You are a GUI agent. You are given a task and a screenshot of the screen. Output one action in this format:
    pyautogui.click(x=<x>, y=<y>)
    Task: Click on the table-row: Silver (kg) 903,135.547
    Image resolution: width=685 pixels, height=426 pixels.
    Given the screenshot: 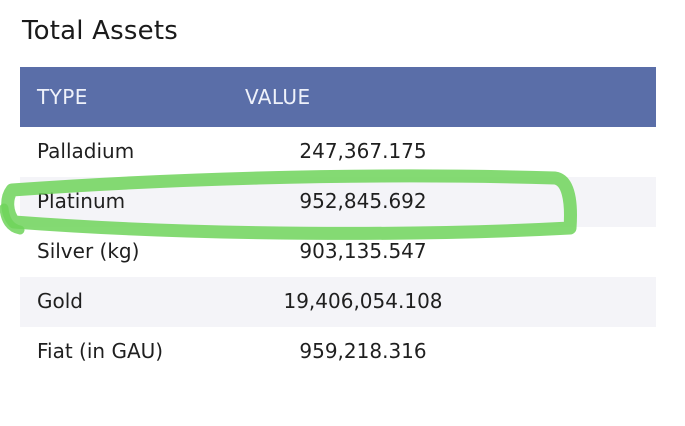 What is the action you would take?
    pyautogui.click(x=338, y=252)
    